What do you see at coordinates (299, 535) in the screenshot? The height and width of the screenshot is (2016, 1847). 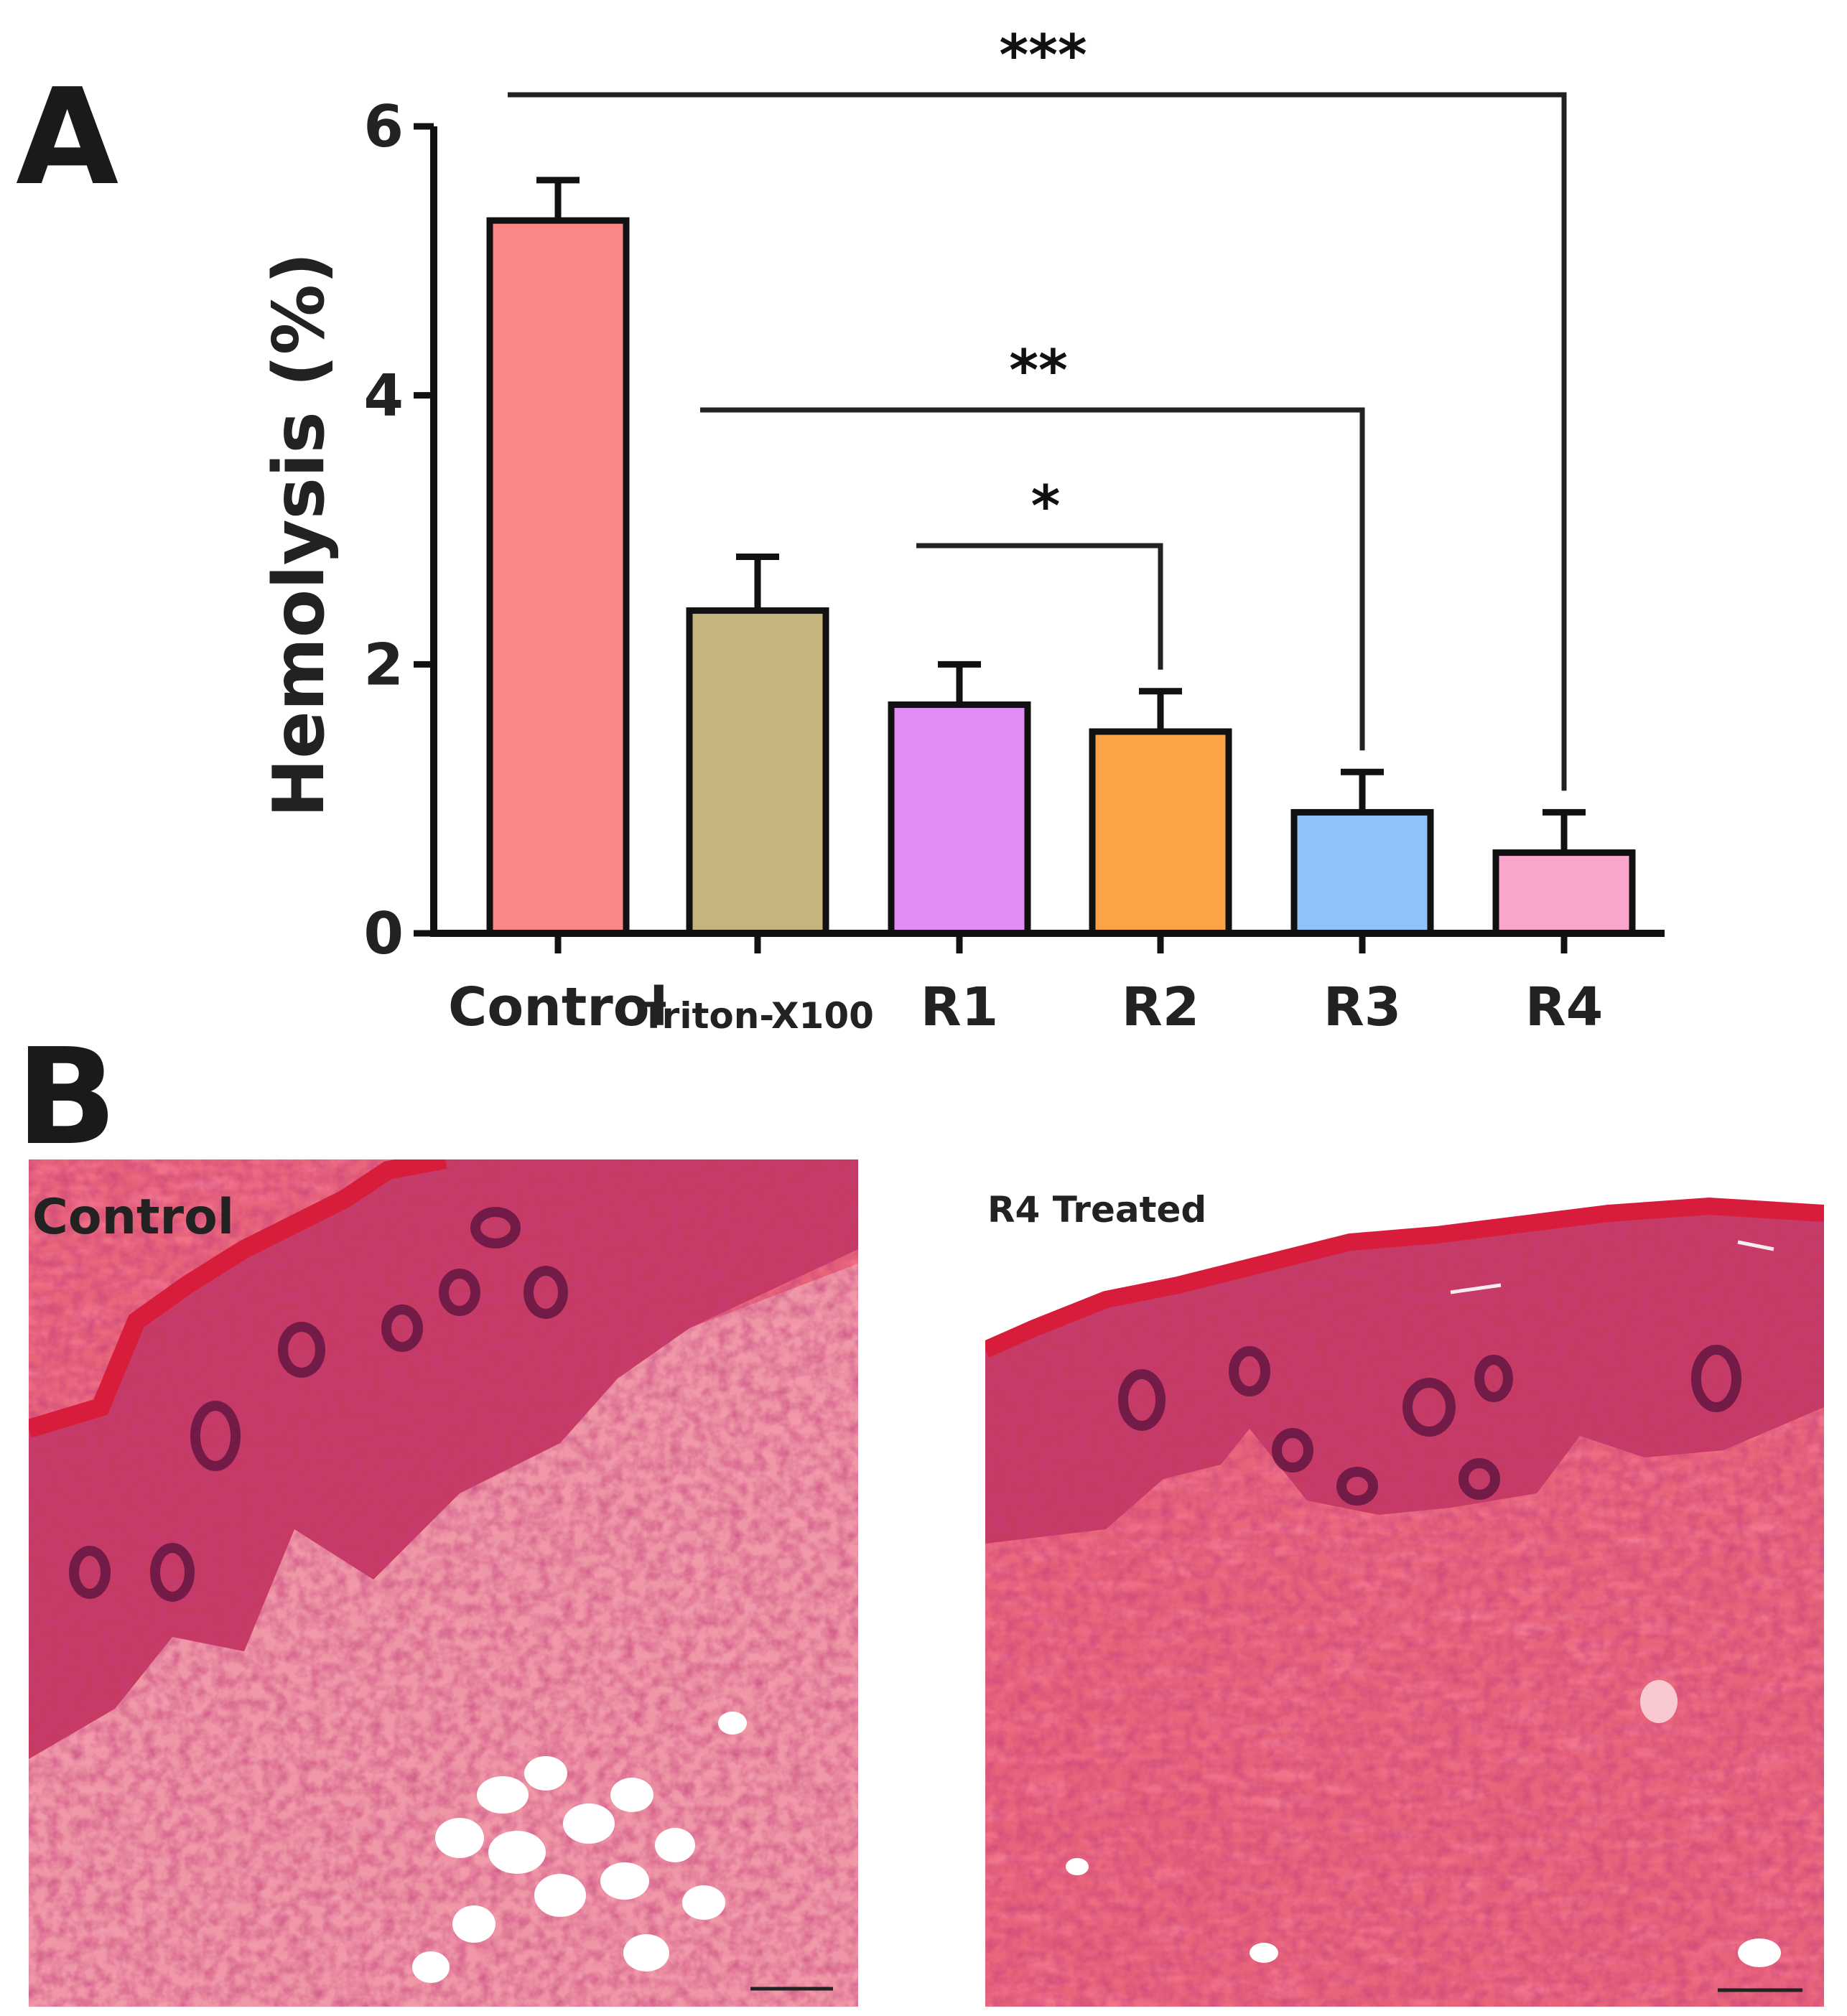 I see `y-axis-title: Hemolysis (%)` at bounding box center [299, 535].